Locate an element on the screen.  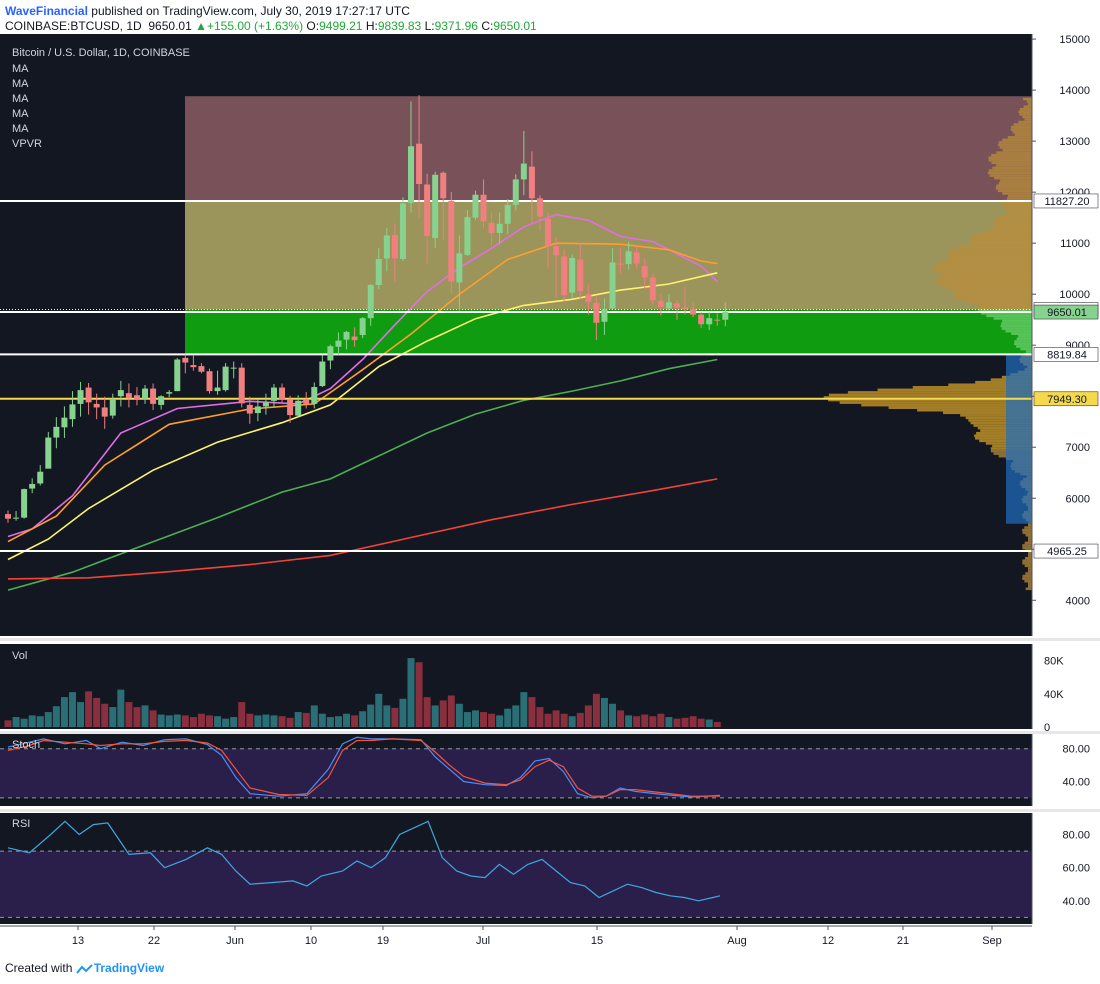
up-arrow-icon: ▲ is located at coordinates (201, 26).